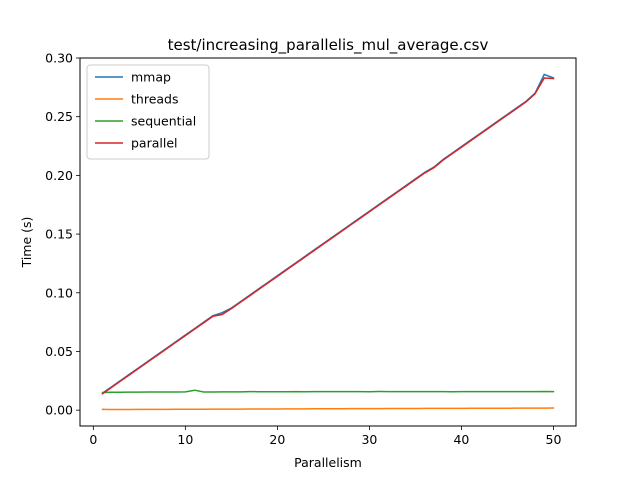  Describe the element at coordinates (151, 77) in the screenshot. I see `legend-label-mmap: mmap` at that location.